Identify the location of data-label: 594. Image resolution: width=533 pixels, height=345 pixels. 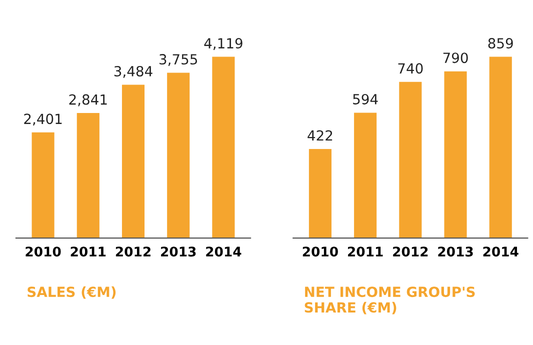
(365, 99).